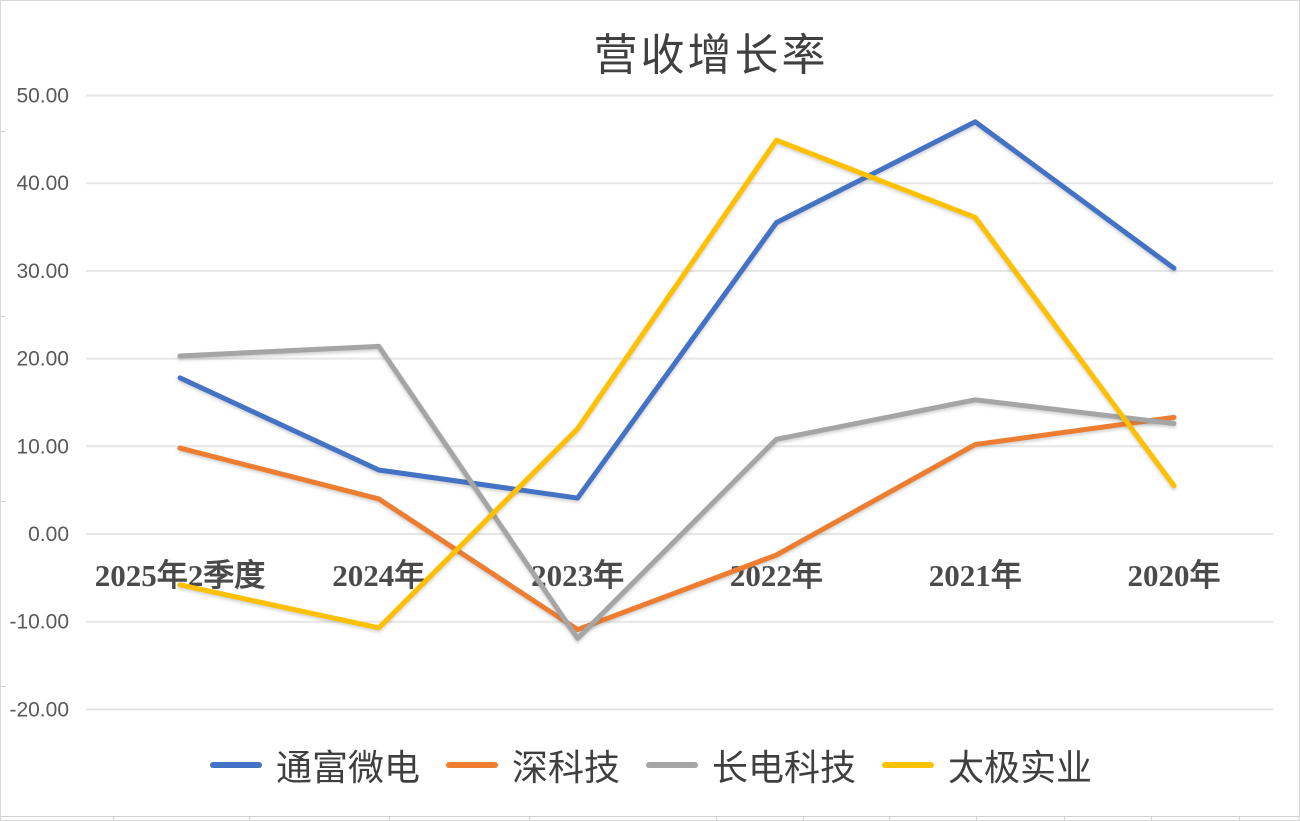  I want to click on legend-item-深科技: 深科技, so click(532, 765).